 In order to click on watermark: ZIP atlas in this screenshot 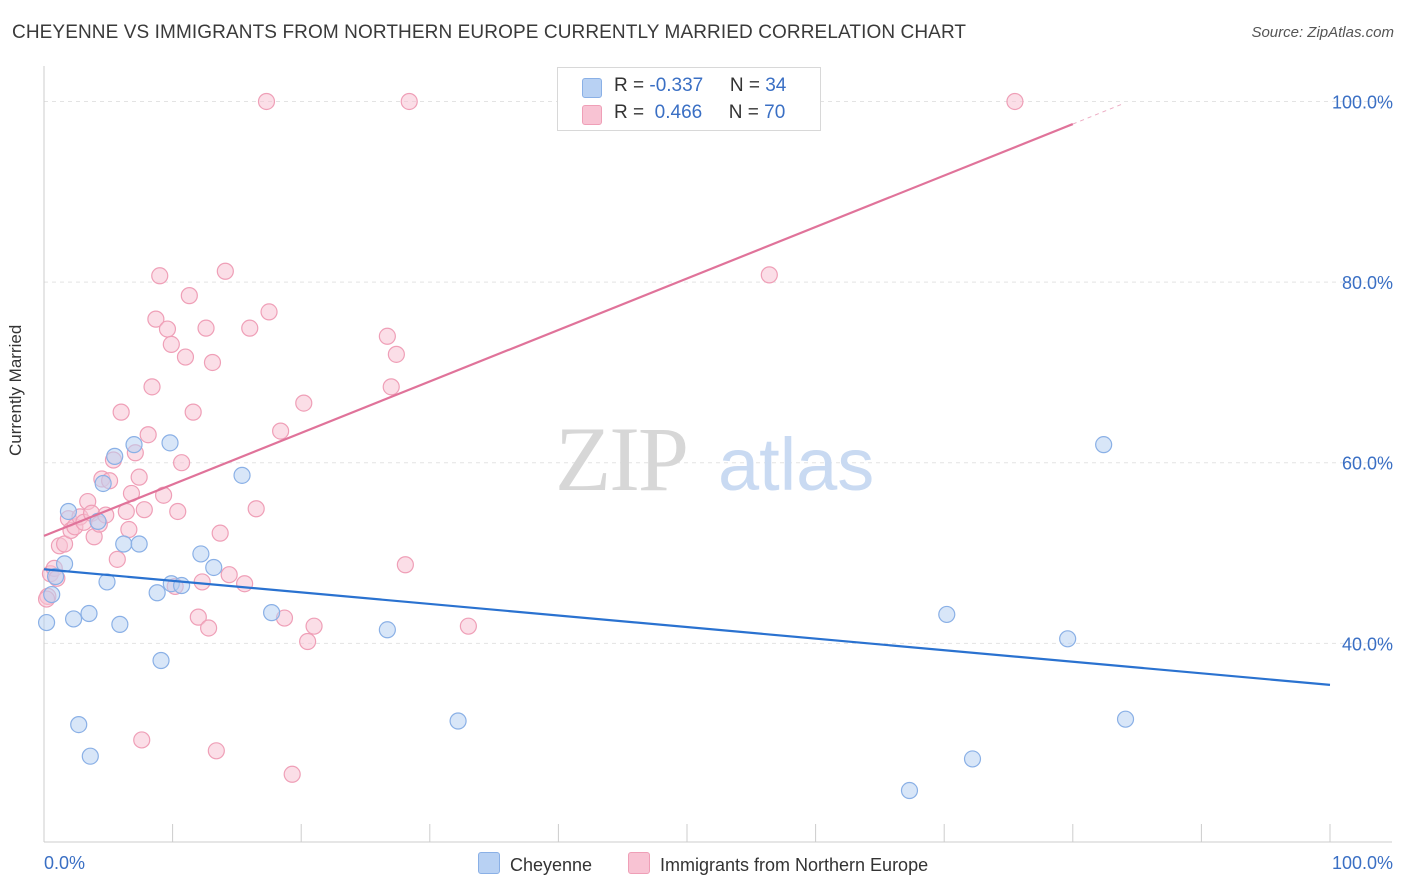, I will do `click(714, 459)`.